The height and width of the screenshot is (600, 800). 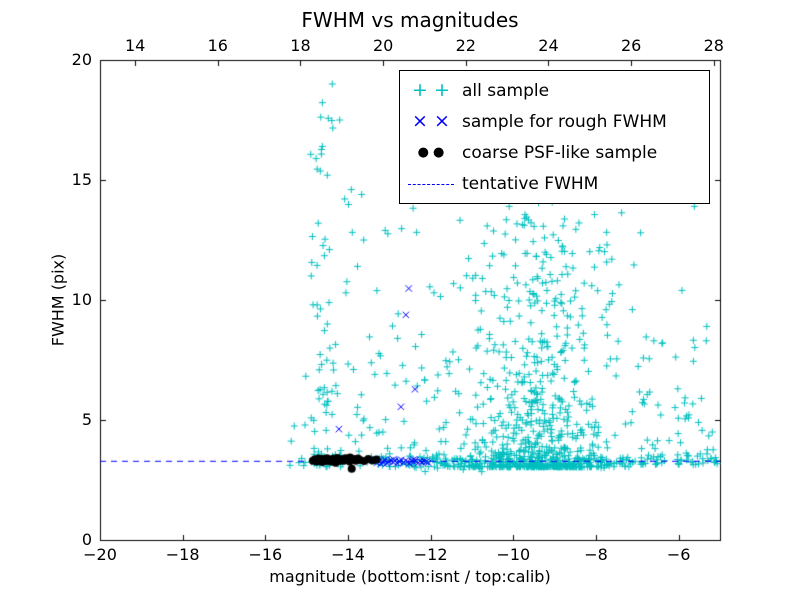 What do you see at coordinates (383, 45) in the screenshot?
I see `x-axis-top-tick-label: 20` at bounding box center [383, 45].